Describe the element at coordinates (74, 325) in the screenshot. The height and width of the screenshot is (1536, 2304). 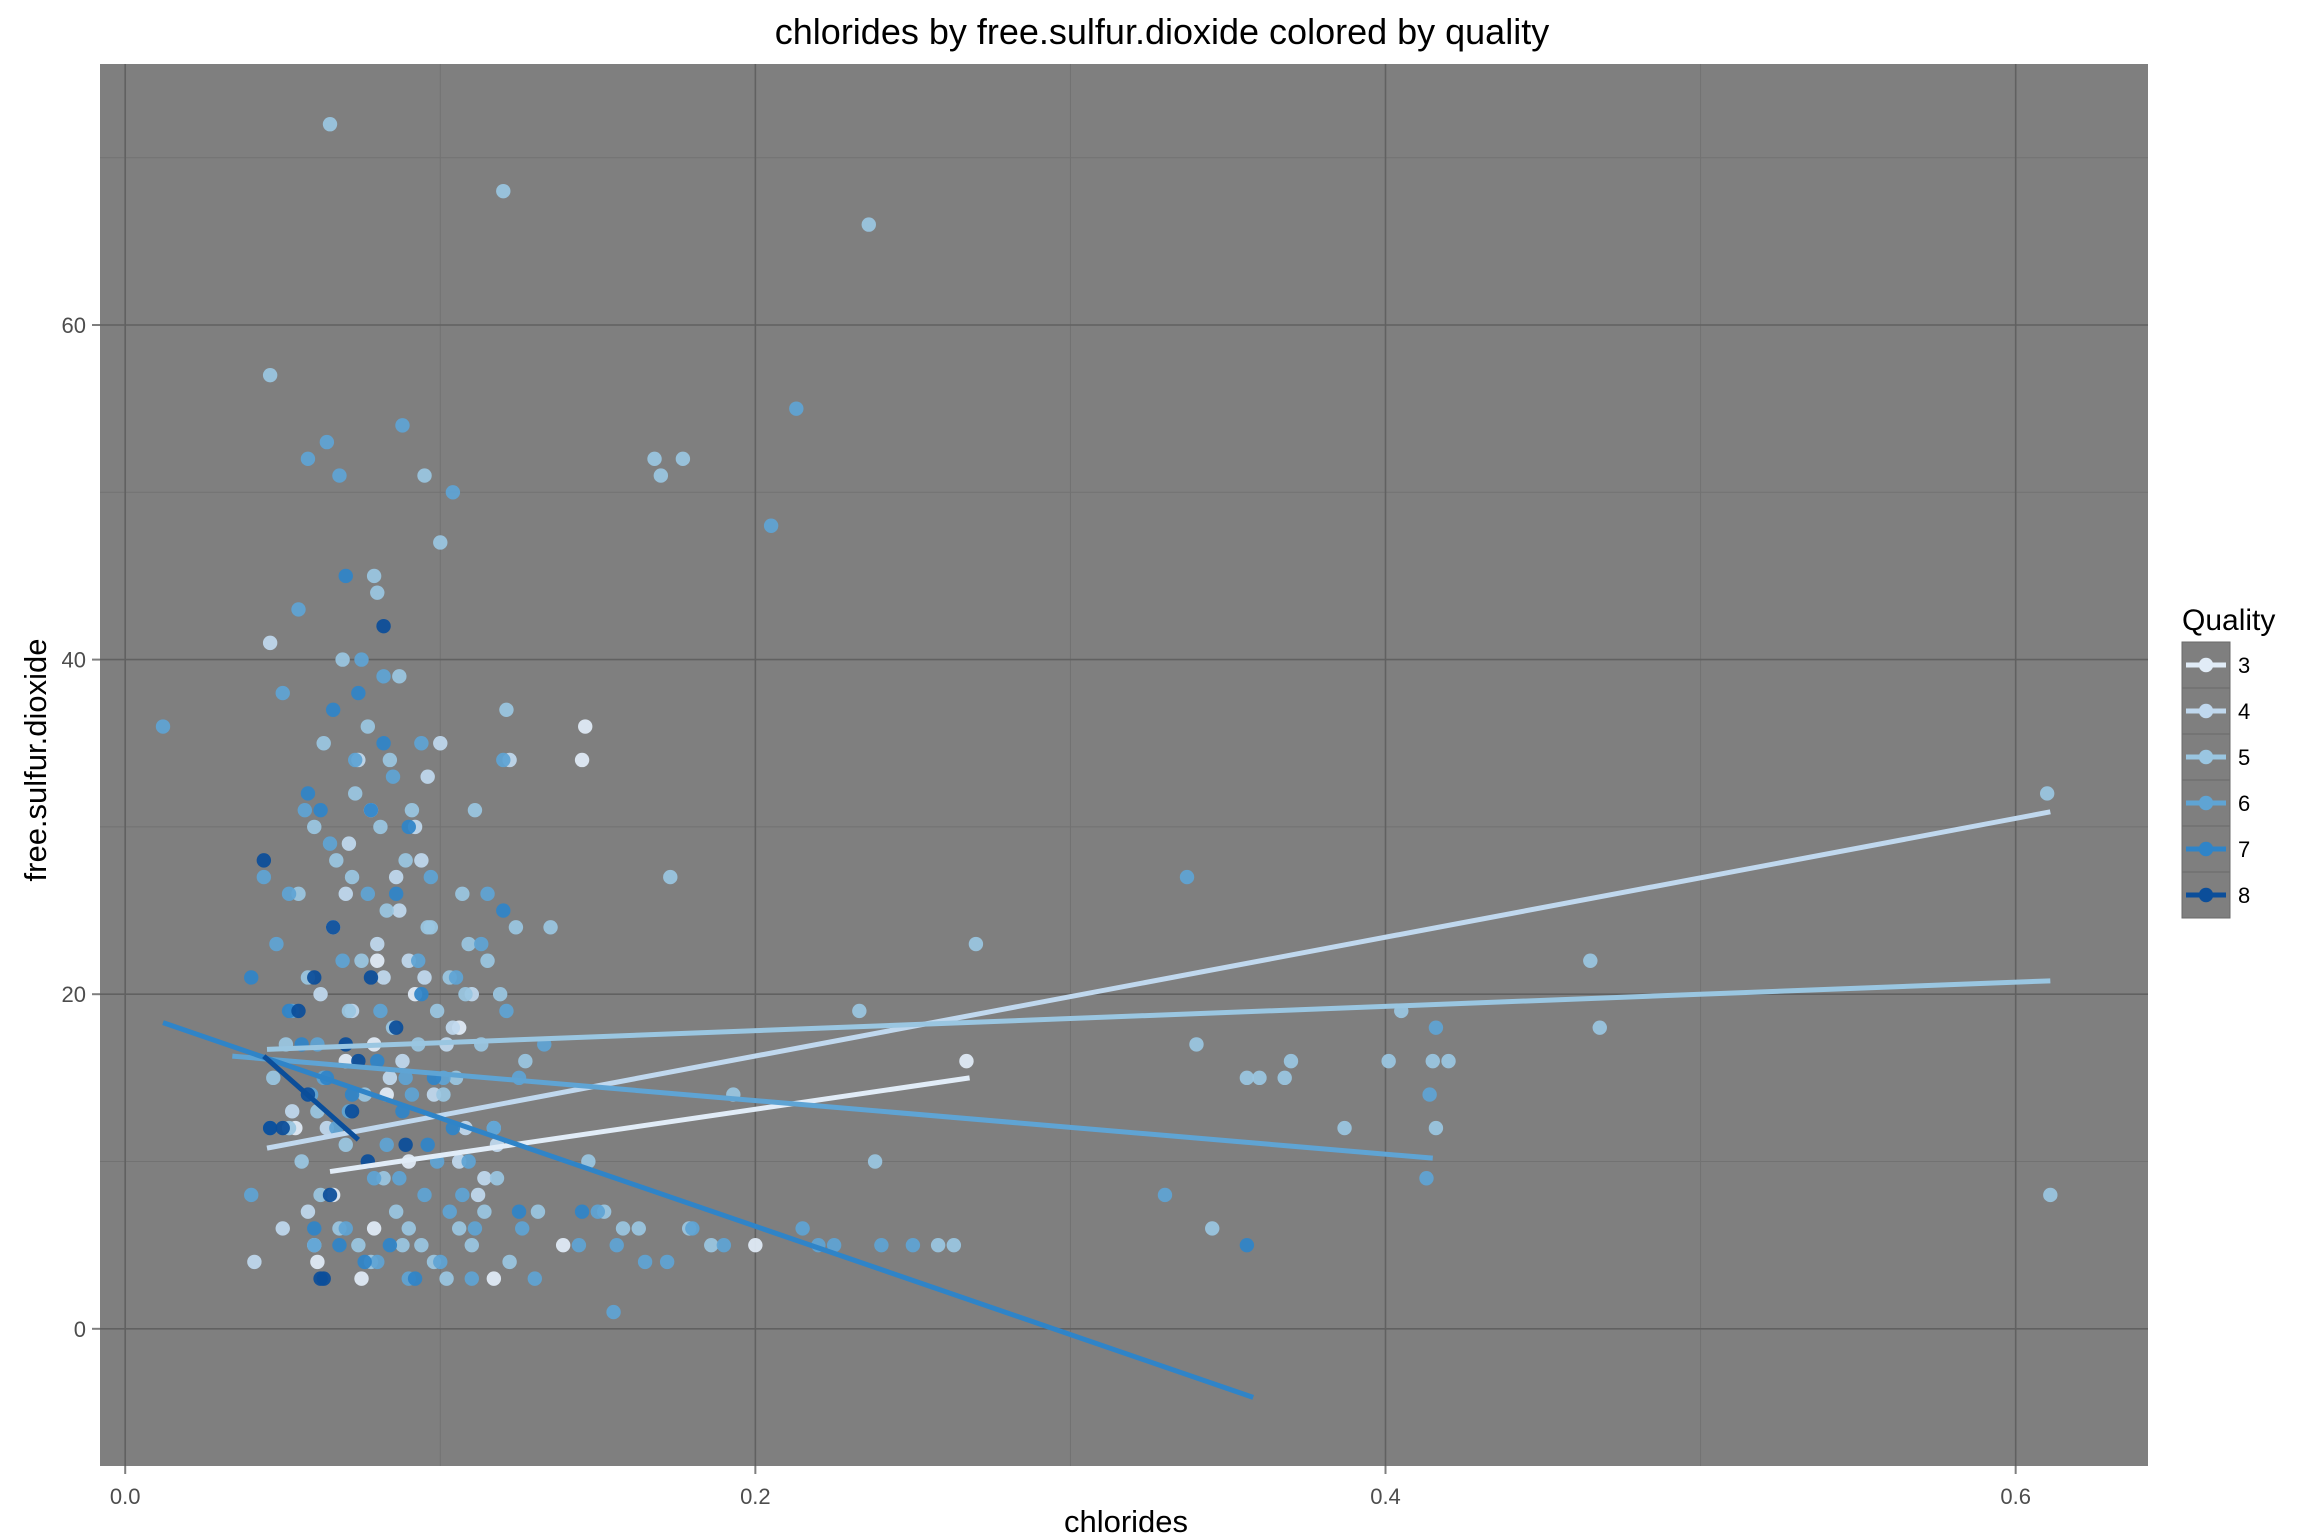
I see `y-tick-label: 60` at that location.